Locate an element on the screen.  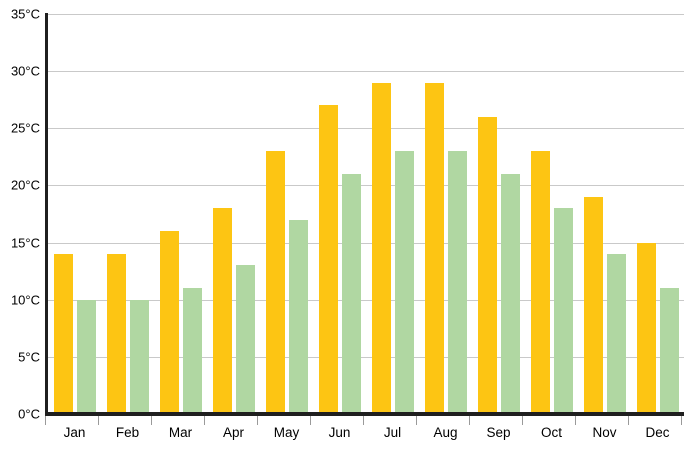
x-label-jun: Jun is located at coordinates (339, 432).